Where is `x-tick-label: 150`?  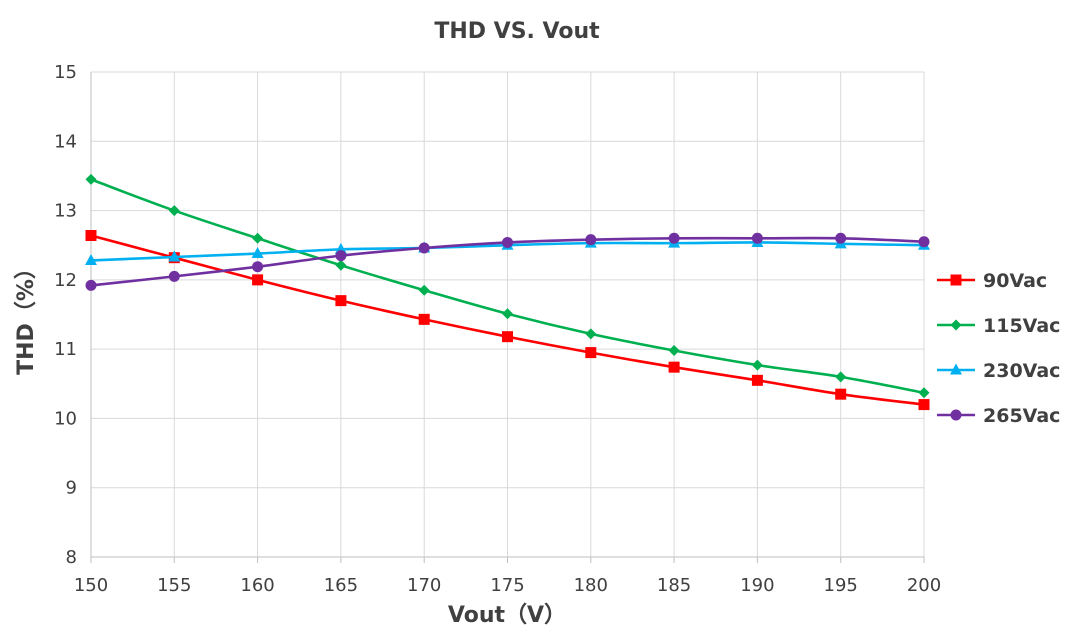 x-tick-label: 150 is located at coordinates (91, 585).